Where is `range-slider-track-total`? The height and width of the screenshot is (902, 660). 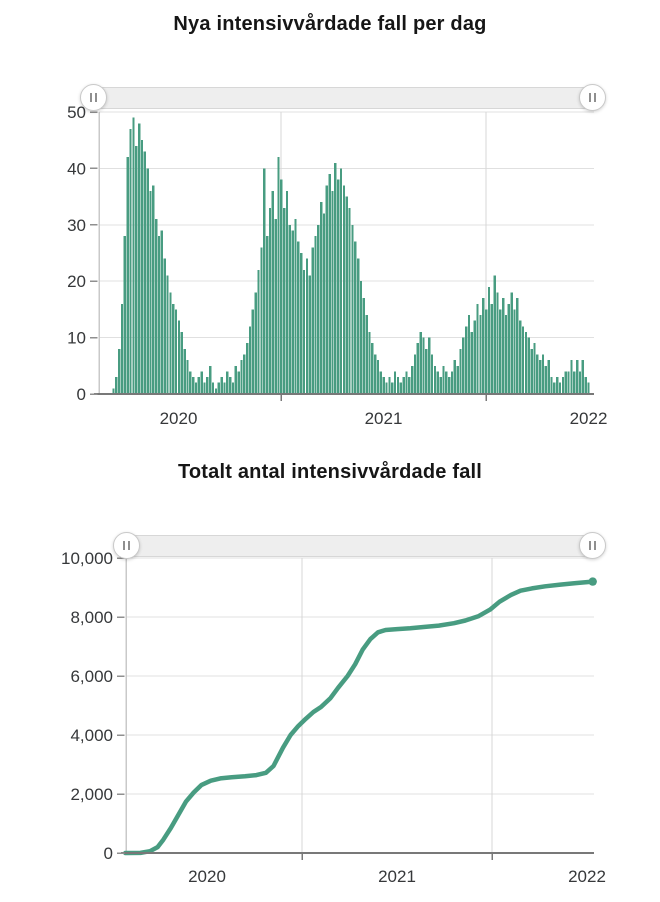 range-slider-track-total is located at coordinates (359, 546).